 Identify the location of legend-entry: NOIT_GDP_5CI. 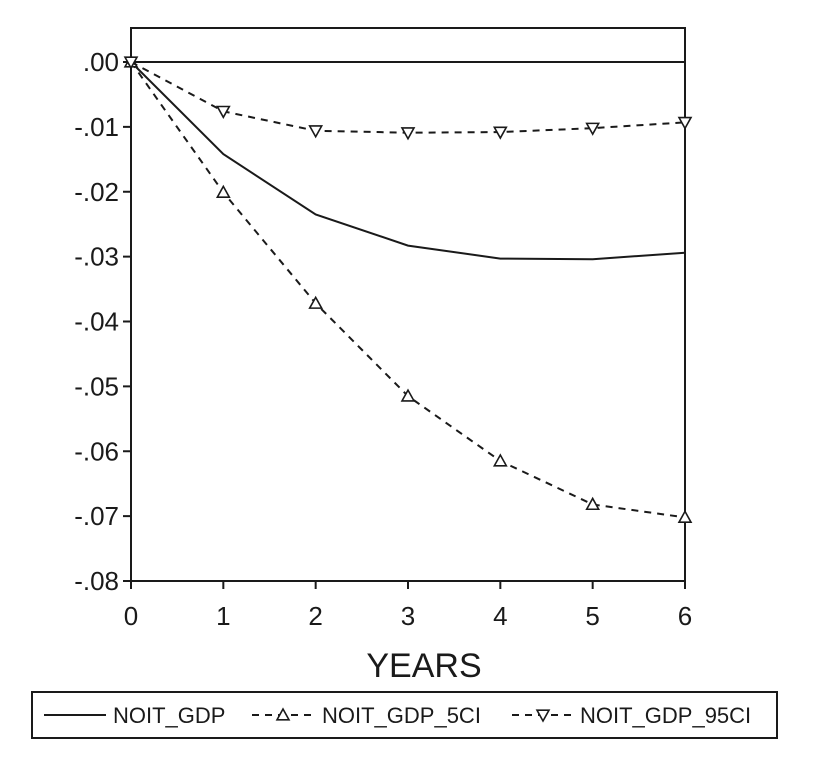
(366, 715).